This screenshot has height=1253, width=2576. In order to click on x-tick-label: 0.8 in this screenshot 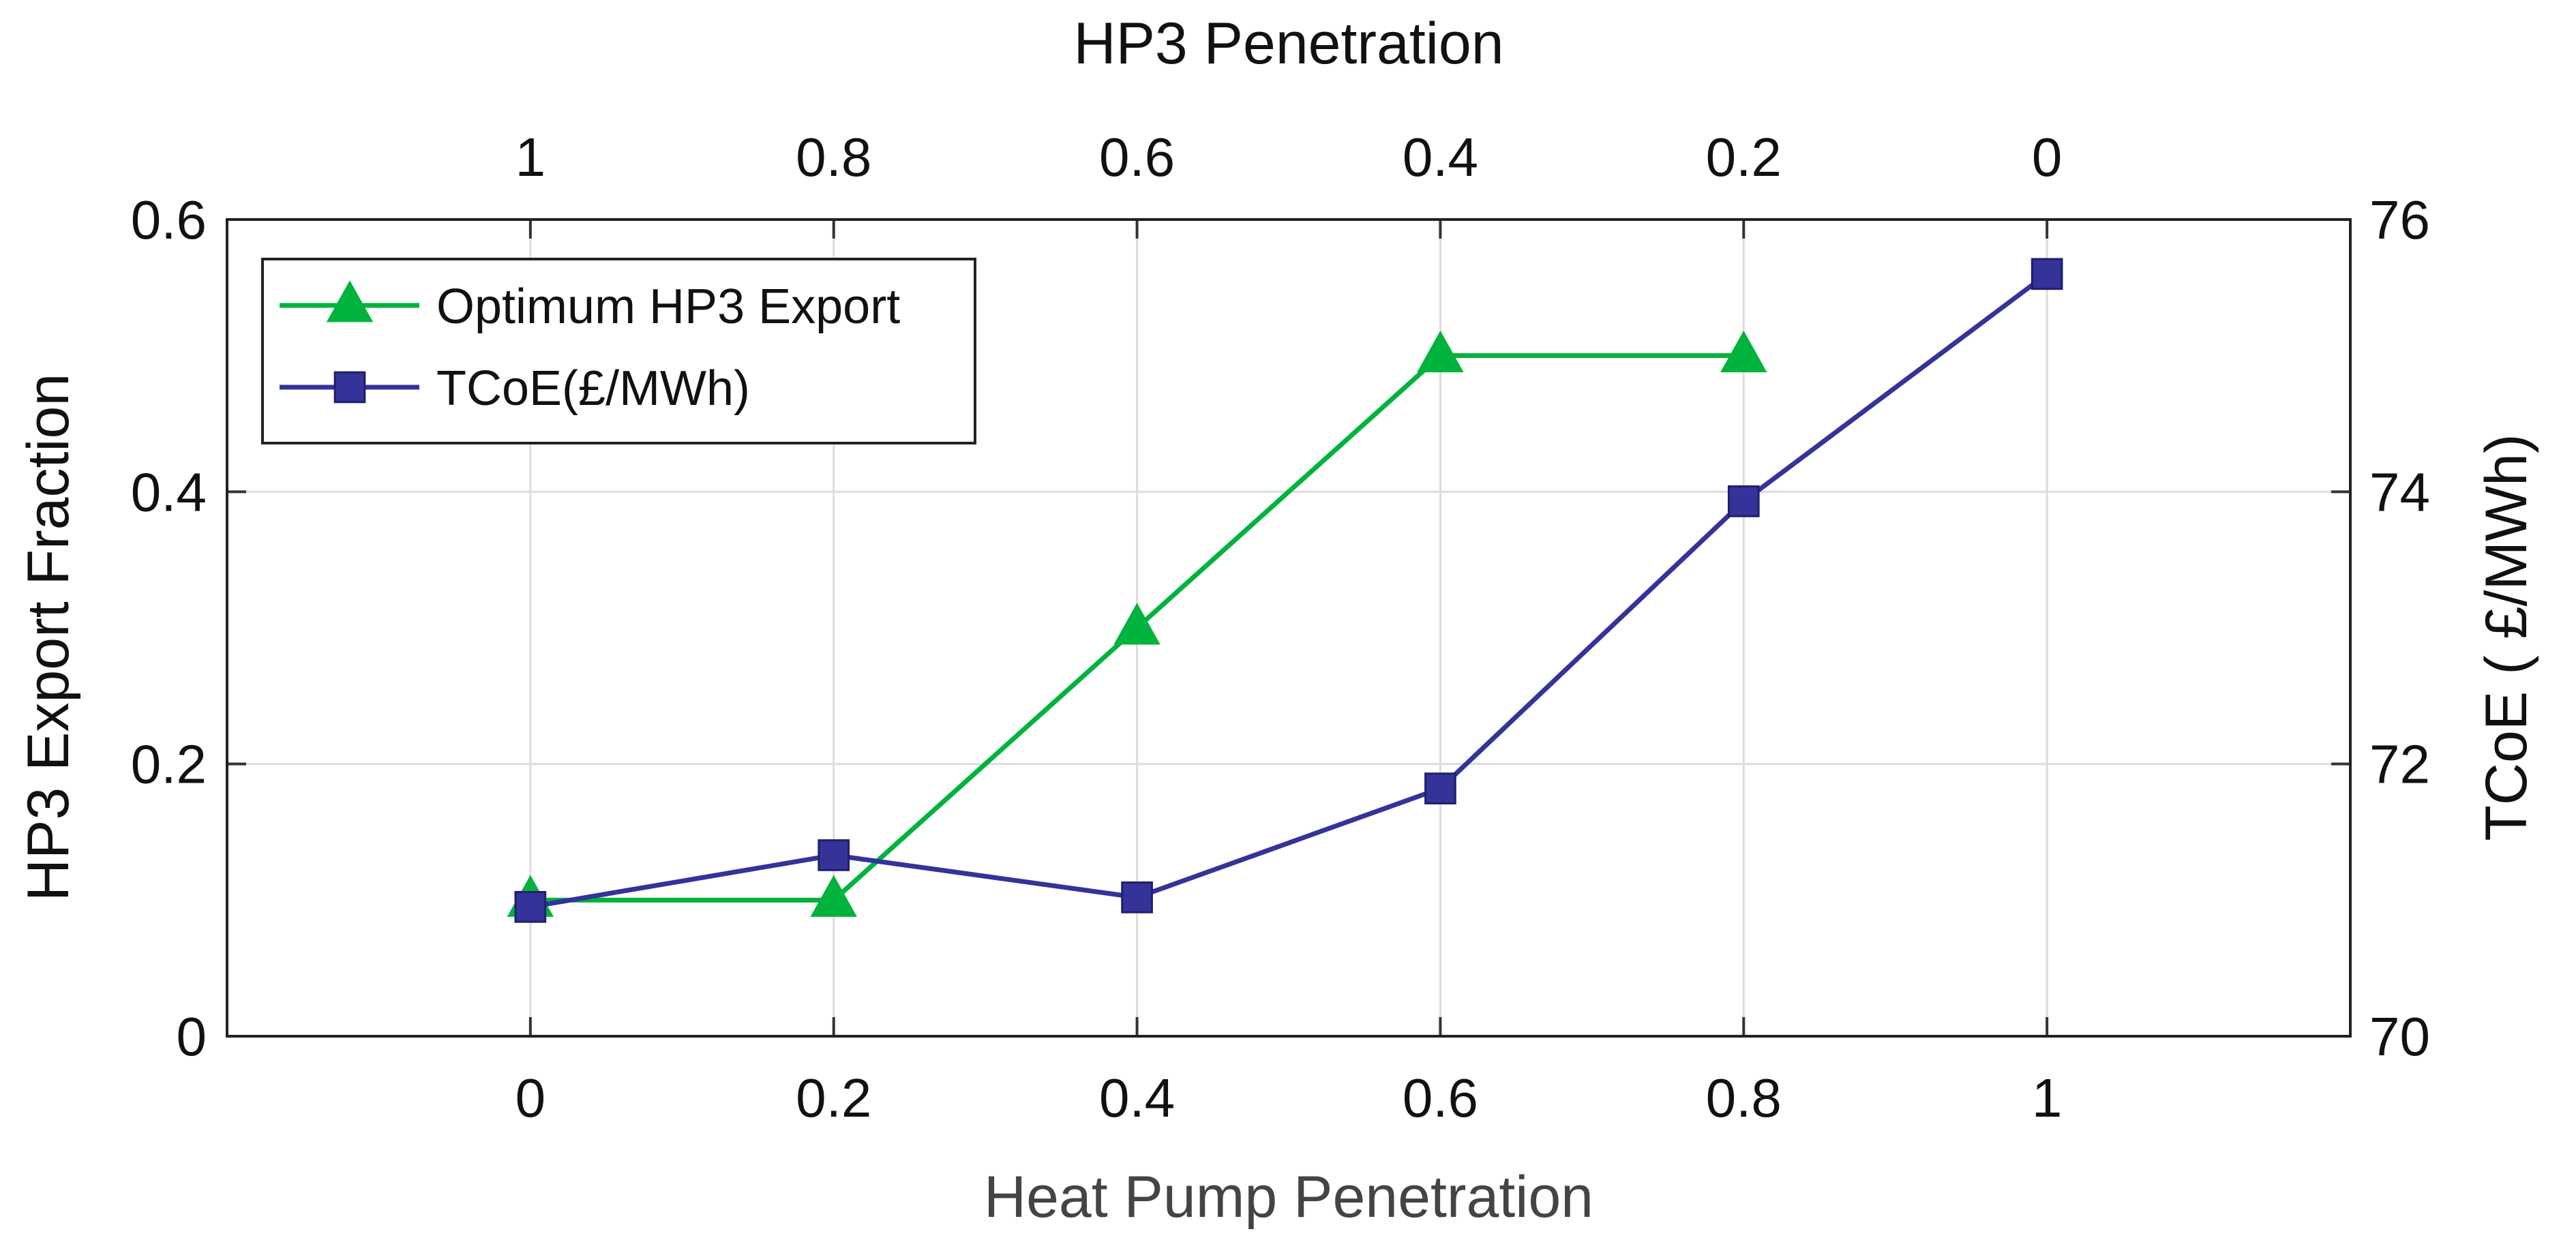, I will do `click(1744, 1098)`.